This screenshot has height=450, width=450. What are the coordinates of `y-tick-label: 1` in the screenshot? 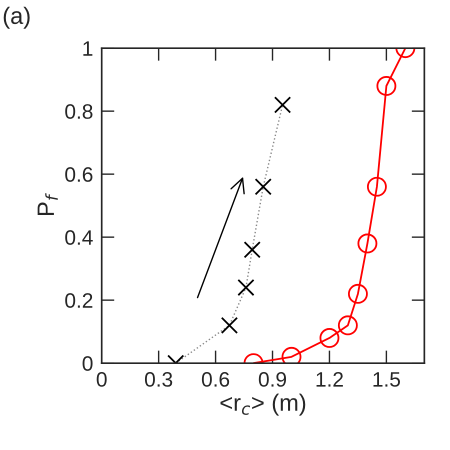 It's located at (87, 48).